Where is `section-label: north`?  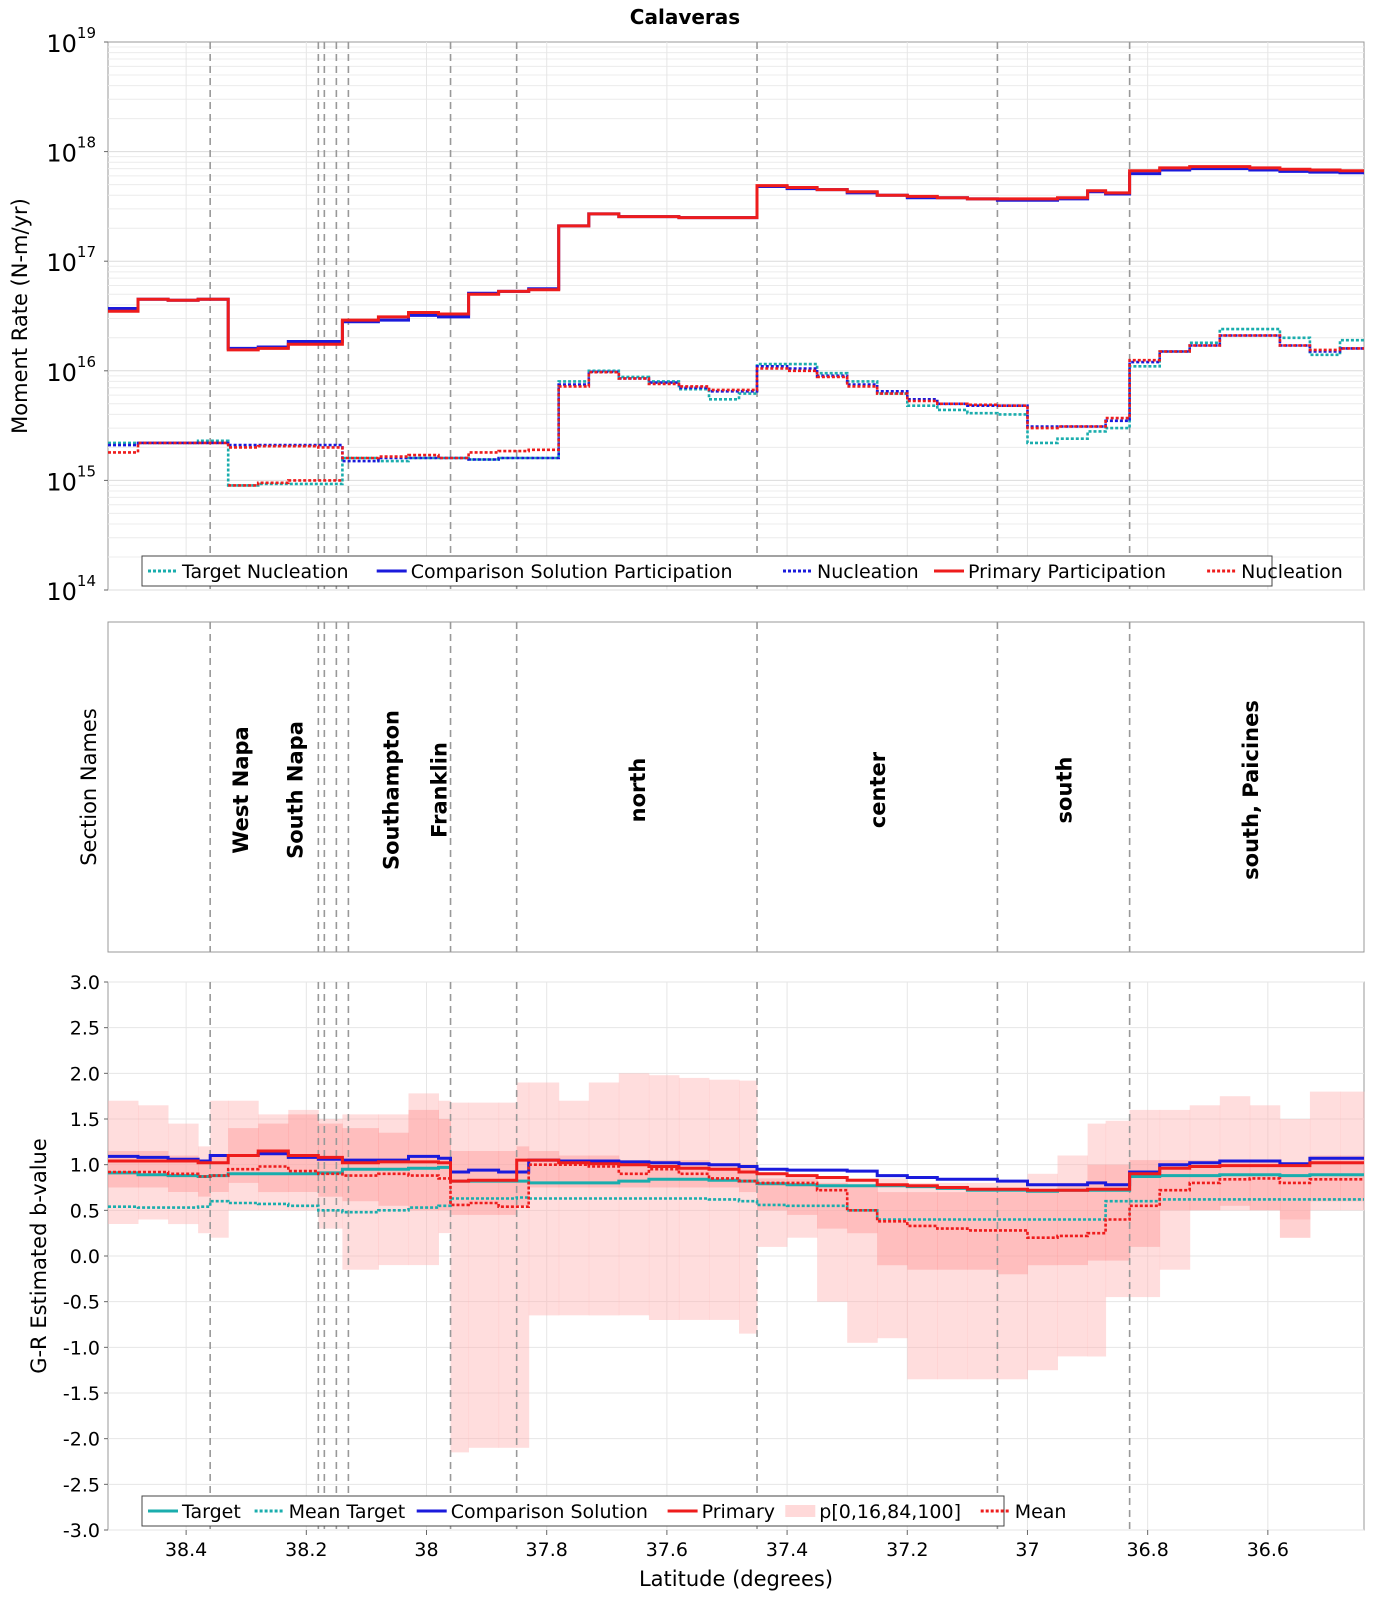 section-label: north is located at coordinates (638, 790).